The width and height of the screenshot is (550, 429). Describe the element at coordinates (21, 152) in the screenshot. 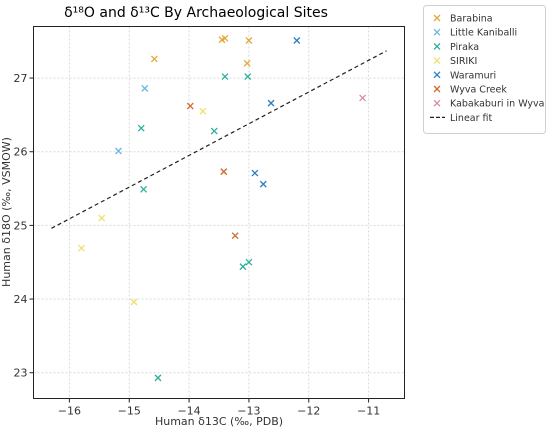

I see `y-tick-label: 26` at that location.